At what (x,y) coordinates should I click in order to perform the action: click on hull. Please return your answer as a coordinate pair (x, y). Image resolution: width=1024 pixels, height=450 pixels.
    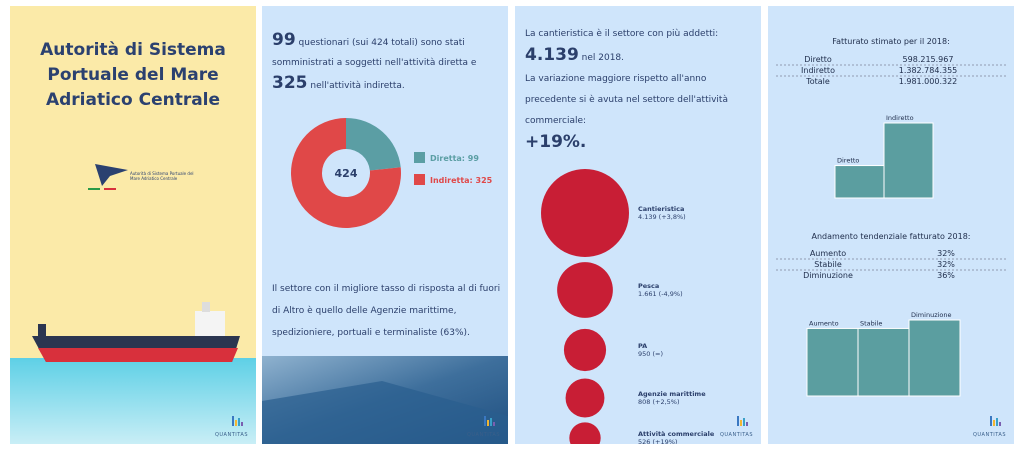
    Looking at the image, I should click on (138, 355).